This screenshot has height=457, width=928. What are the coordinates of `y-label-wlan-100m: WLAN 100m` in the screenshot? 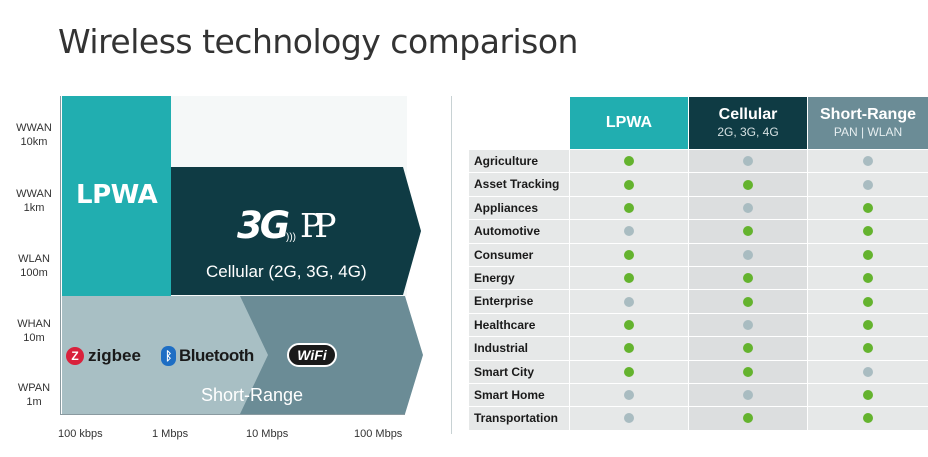 It's located at (34, 266).